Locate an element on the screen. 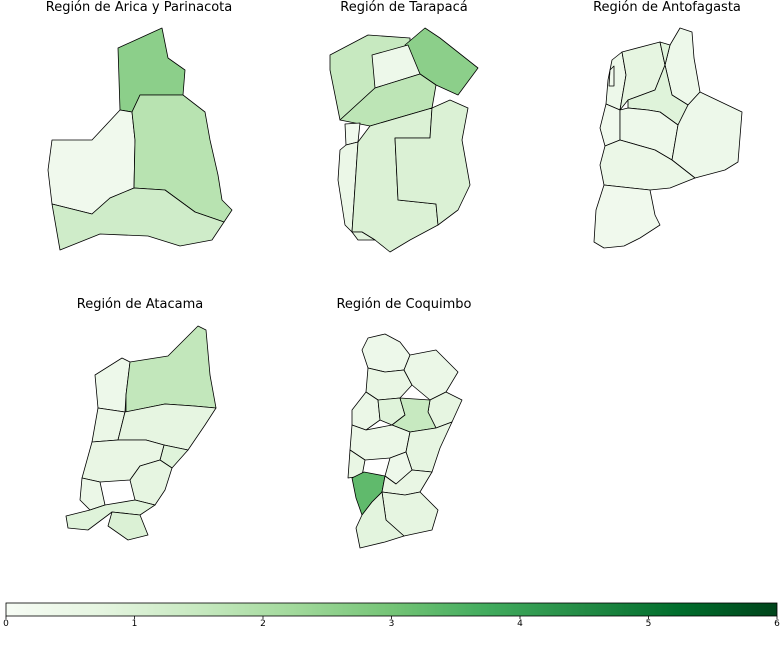  comuna-diego-almagro is located at coordinates (171, 369).